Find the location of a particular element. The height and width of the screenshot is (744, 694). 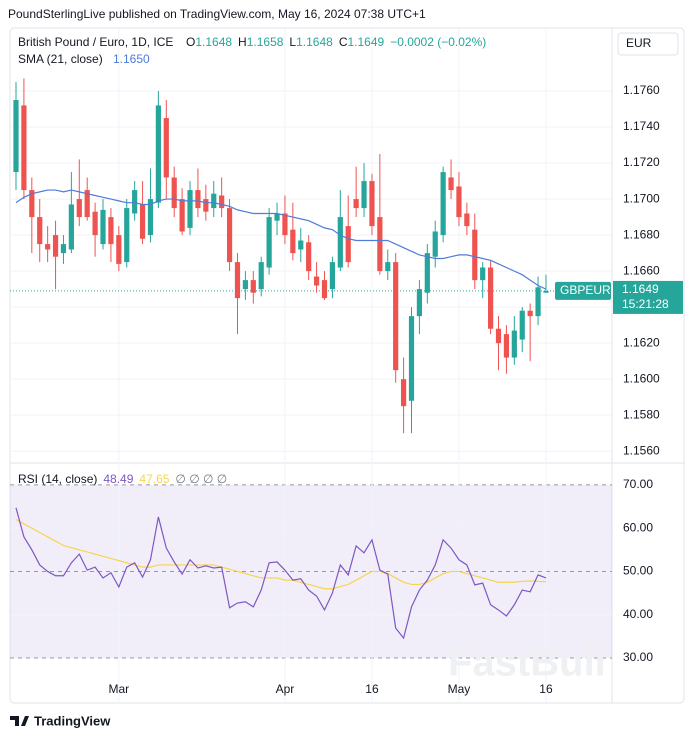

rsi-tick-label: 30.00 is located at coordinates (638, 657).